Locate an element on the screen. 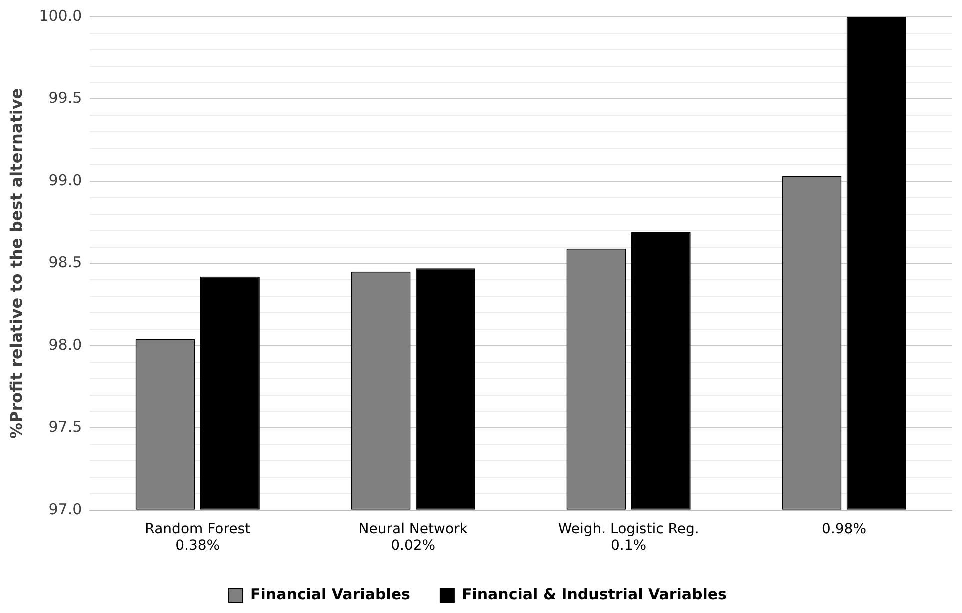 This screenshot has height=613, width=962. y-axis-title: %Profit relative to the best alternative is located at coordinates (16, 264).